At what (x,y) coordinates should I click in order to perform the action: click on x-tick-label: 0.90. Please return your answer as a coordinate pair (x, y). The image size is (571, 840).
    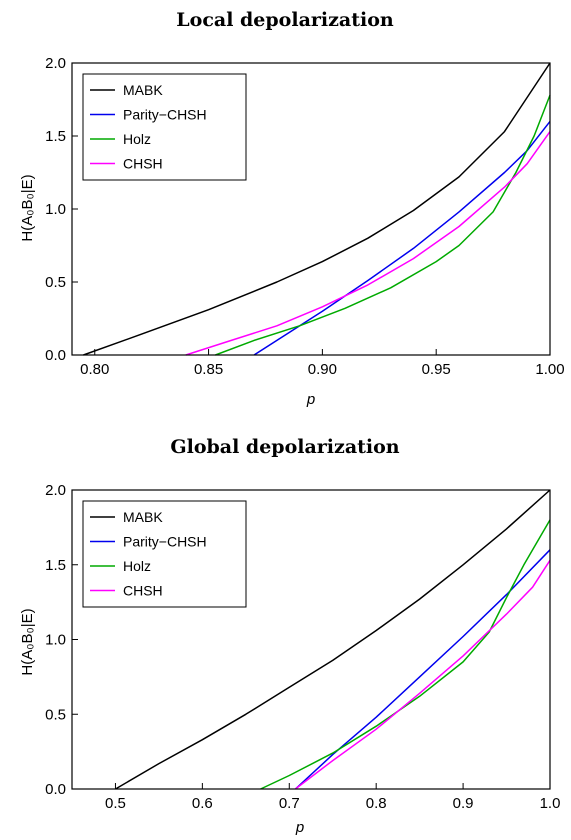
    Looking at the image, I should click on (322, 369).